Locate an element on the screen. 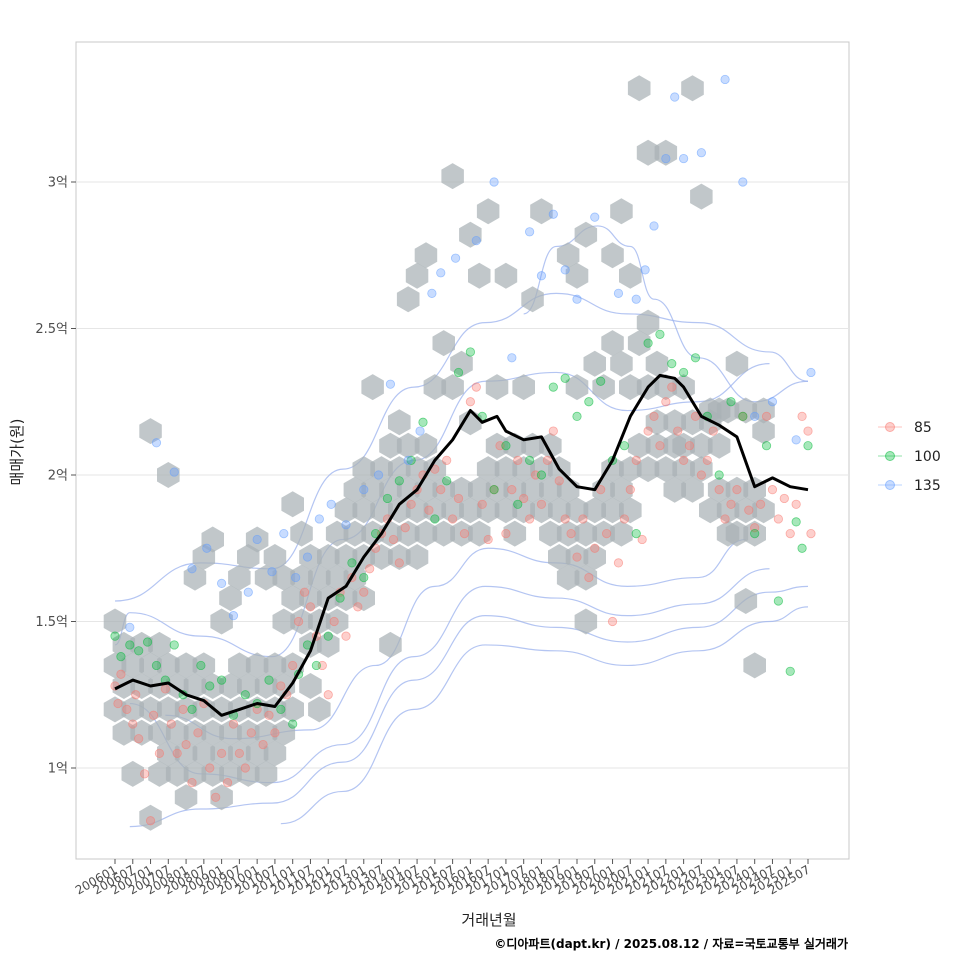 This screenshot has height=960, width=960. legend-marker is located at coordinates (890, 485).